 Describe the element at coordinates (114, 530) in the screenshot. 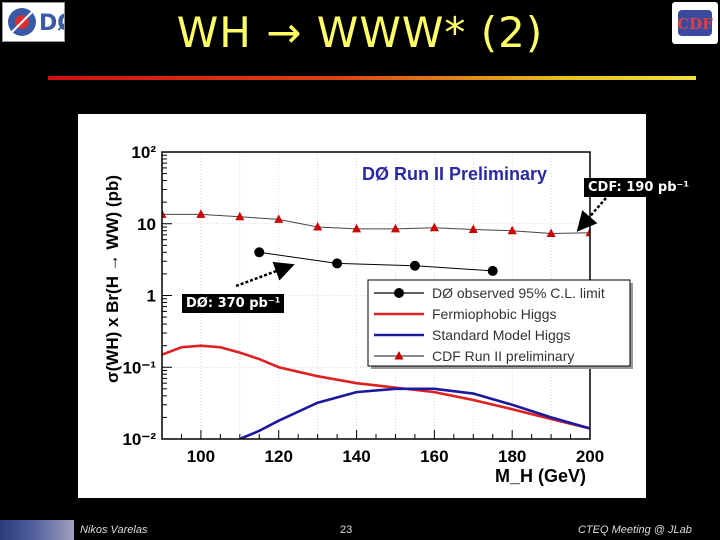

I see `footer-author: Nikos Varelas` at that location.